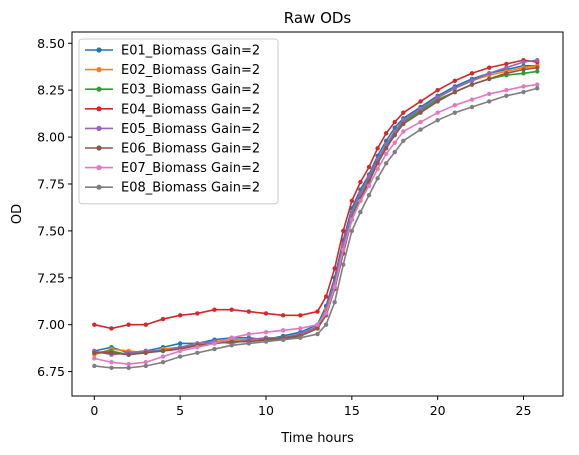  What do you see at coordinates (51, 324) in the screenshot?
I see `y-tick-label: 7.00` at bounding box center [51, 324].